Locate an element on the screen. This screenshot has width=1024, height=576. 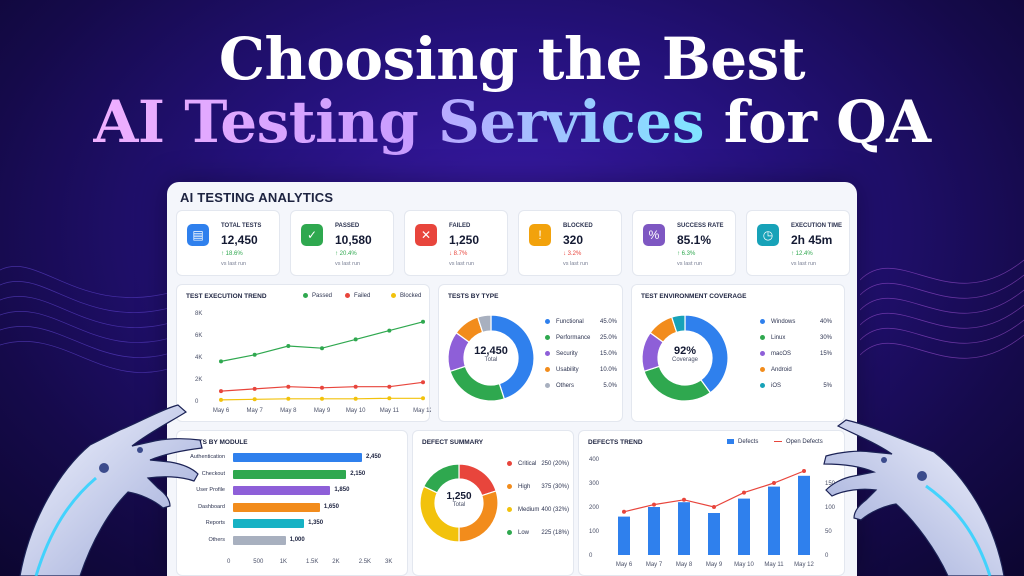
legend-open-defects-swatch is located at coordinates (778, 441).